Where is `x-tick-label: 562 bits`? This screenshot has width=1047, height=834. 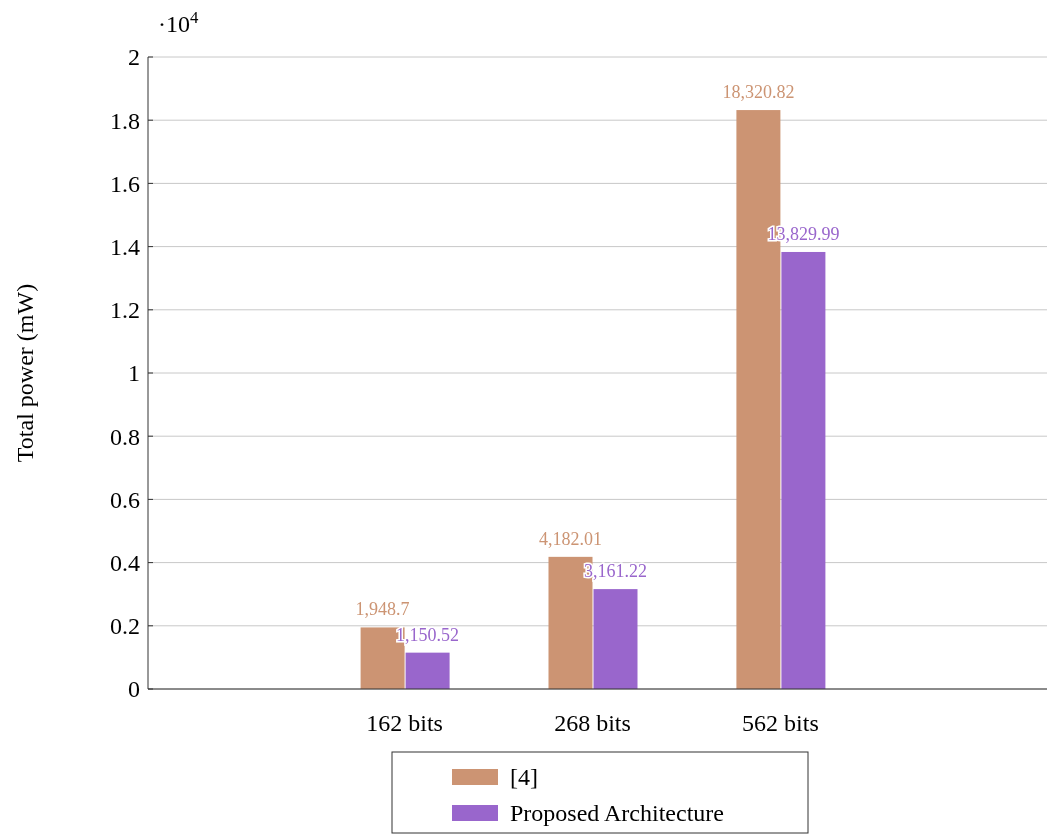 x-tick-label: 562 bits is located at coordinates (780, 723).